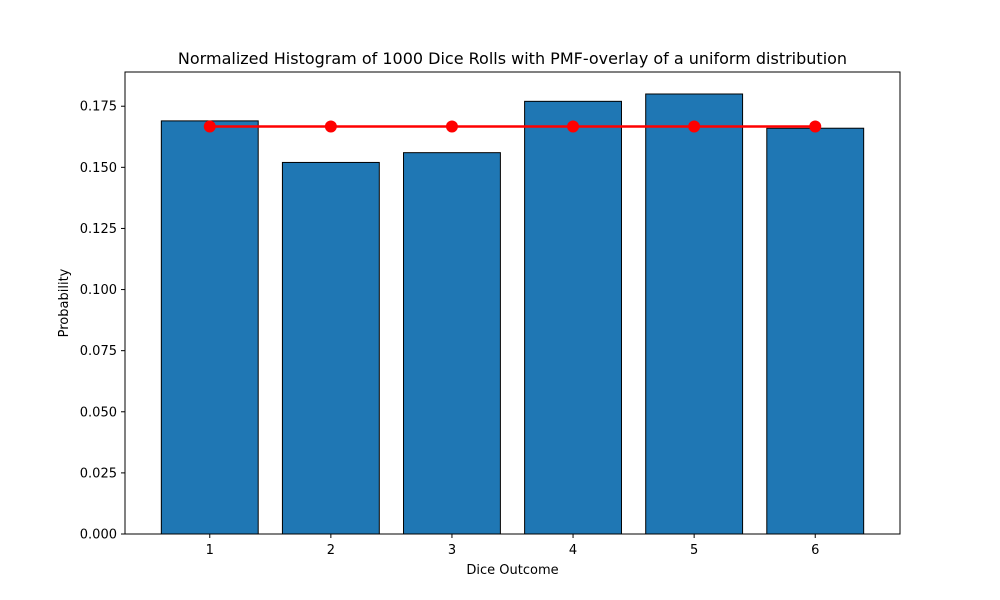 The height and width of the screenshot is (600, 1000). I want to click on x-ticks: 1 2 3 4 5 6, so click(512, 546).